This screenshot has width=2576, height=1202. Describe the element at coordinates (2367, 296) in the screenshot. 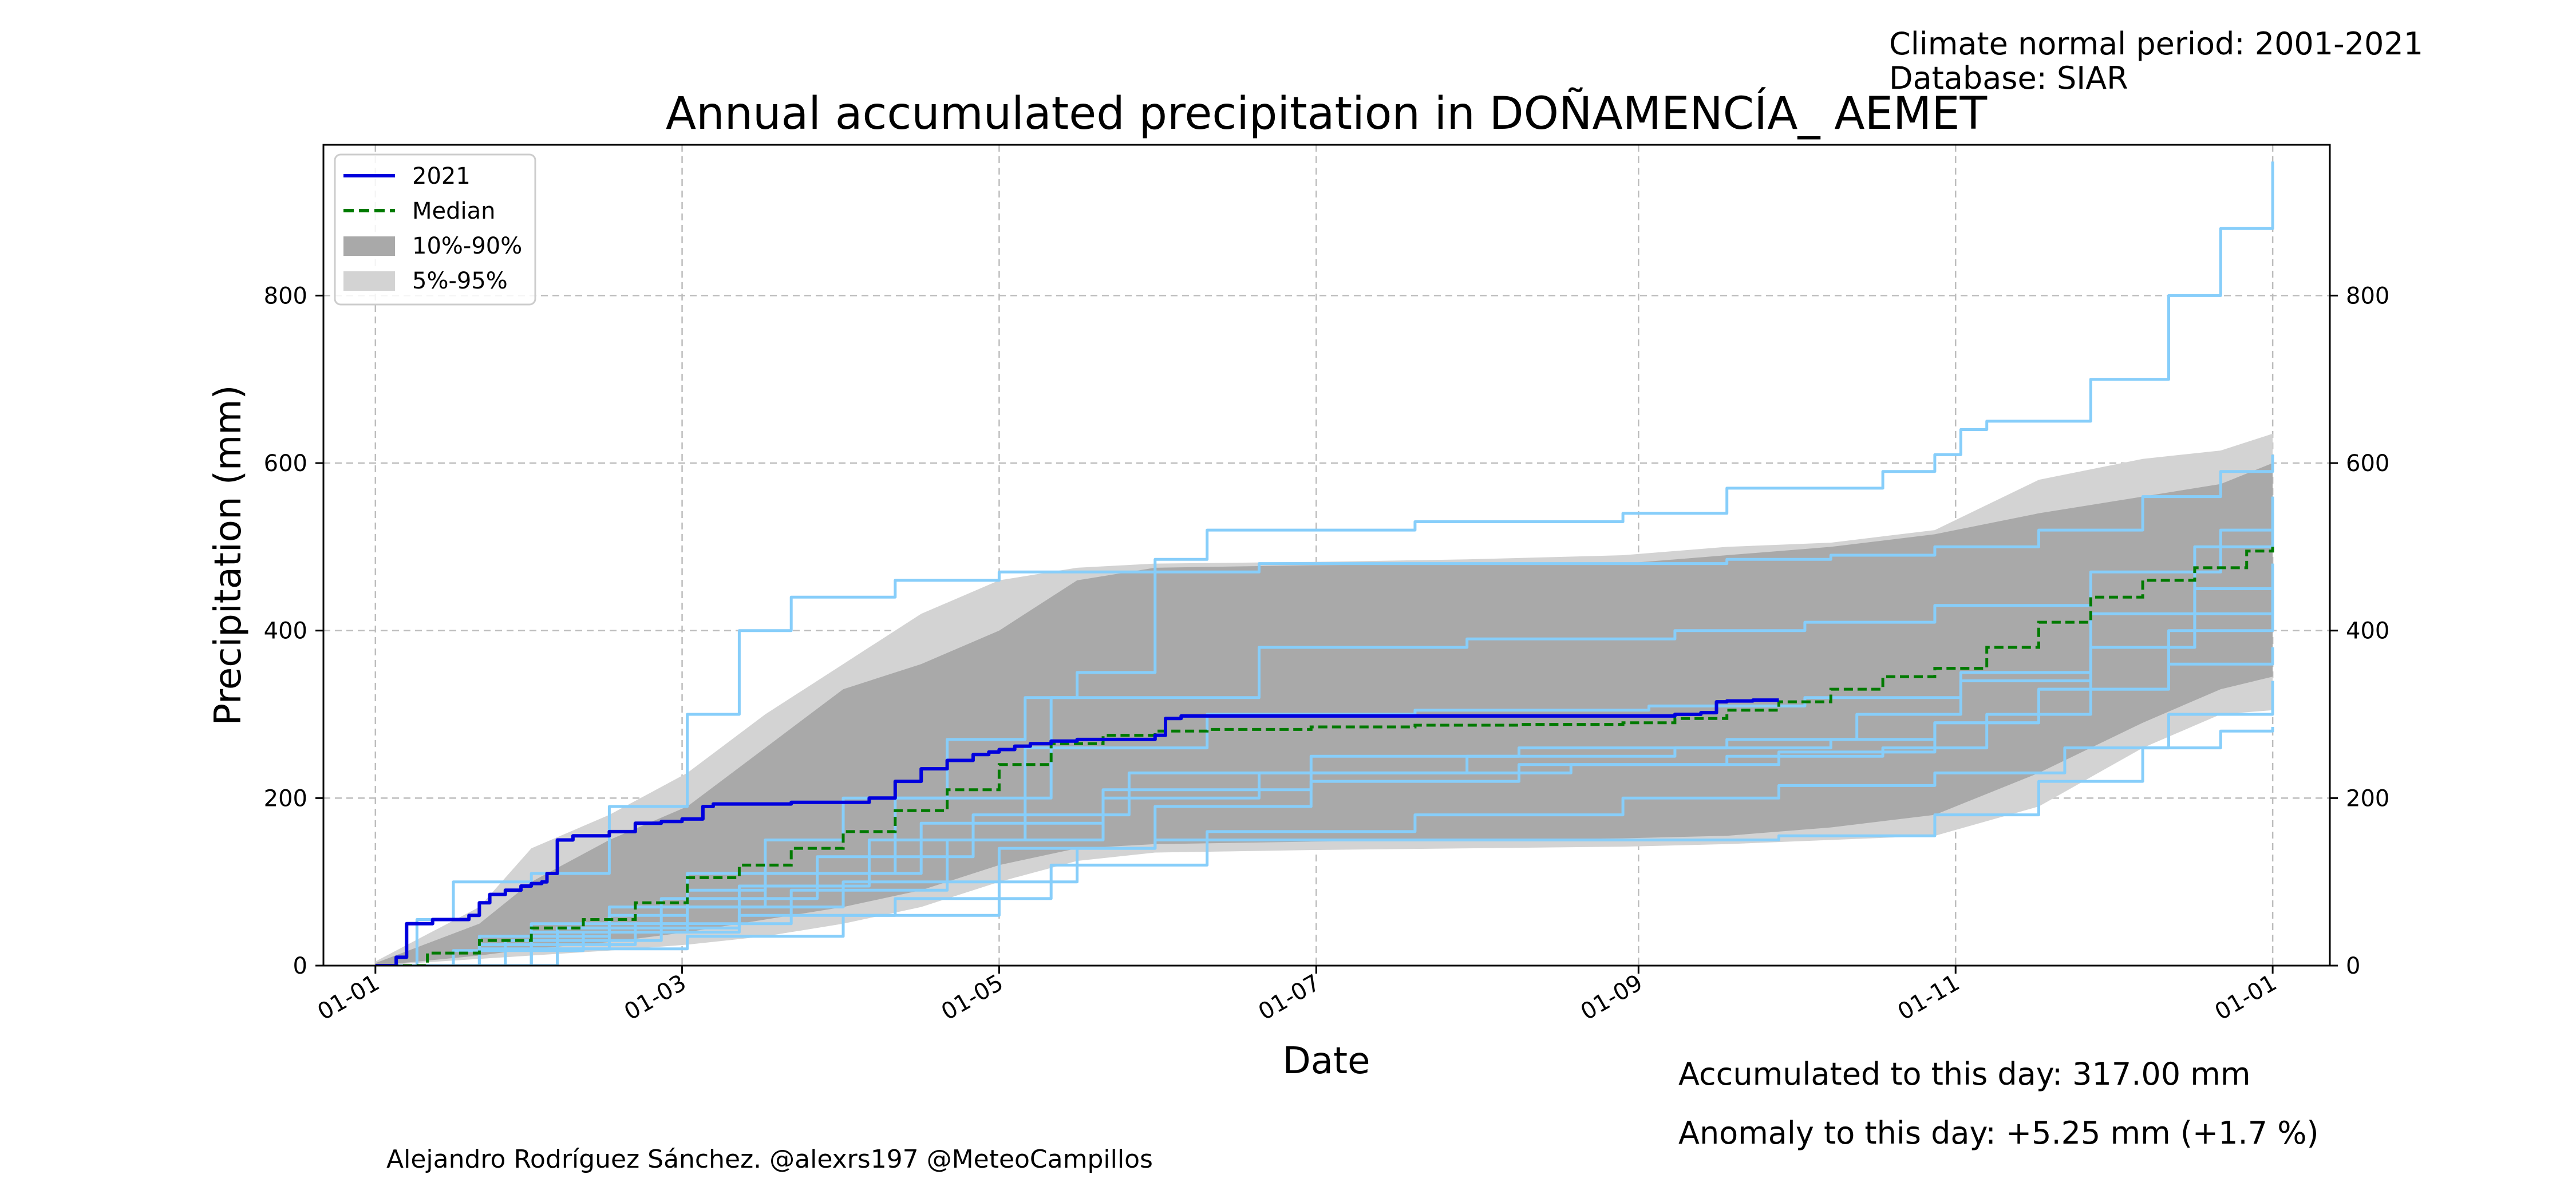

I see `y-tick-label-right: 800` at that location.